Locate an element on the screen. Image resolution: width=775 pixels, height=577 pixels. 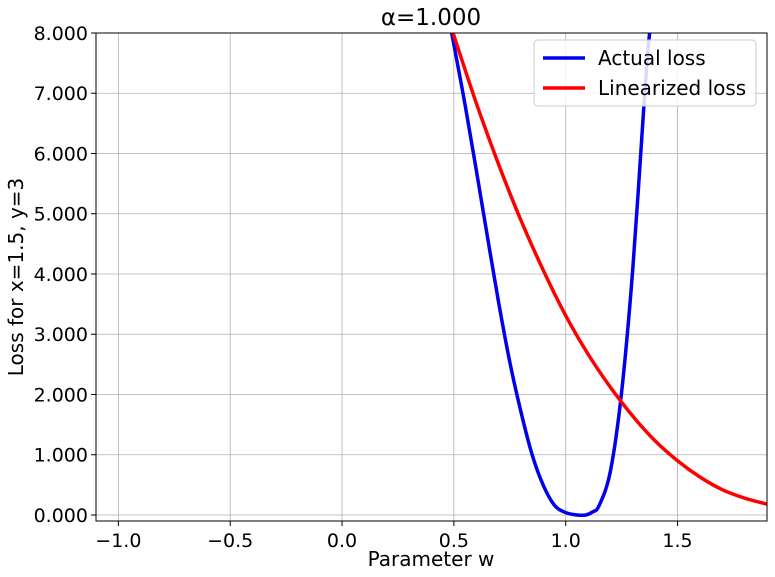
x-tick-label: 0.0 is located at coordinates (342, 541).